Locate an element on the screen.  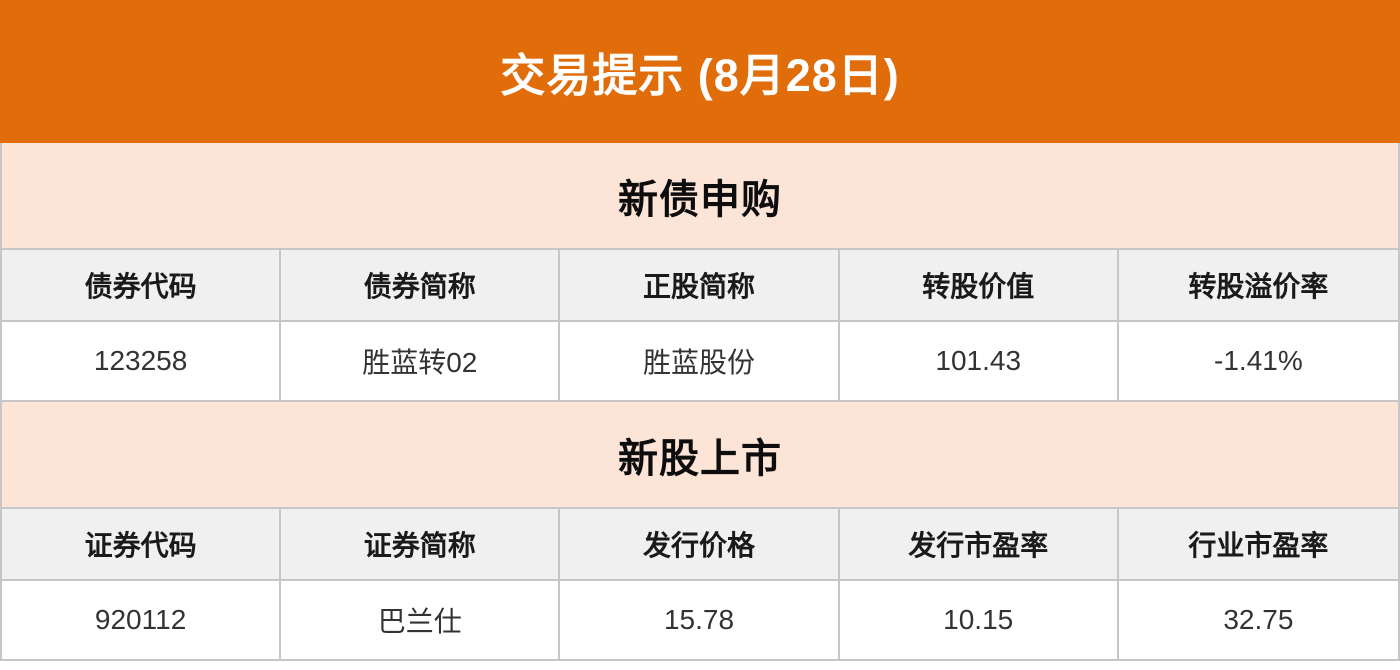
issue-pe-ratio-value: 10.15 is located at coordinates (979, 621).